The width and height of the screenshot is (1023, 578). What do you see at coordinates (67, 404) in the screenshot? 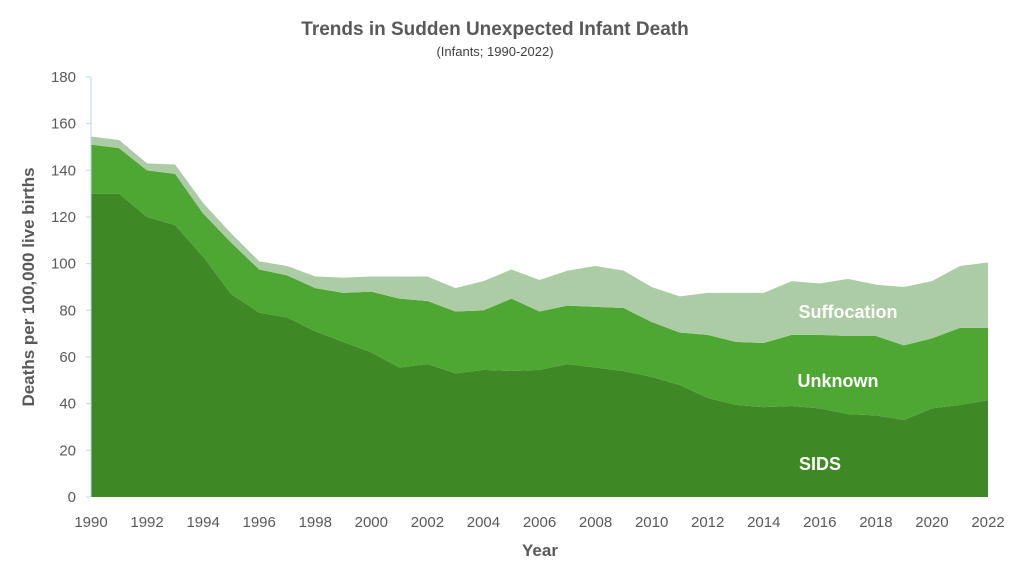
I see `y-tick-label: 40` at bounding box center [67, 404].